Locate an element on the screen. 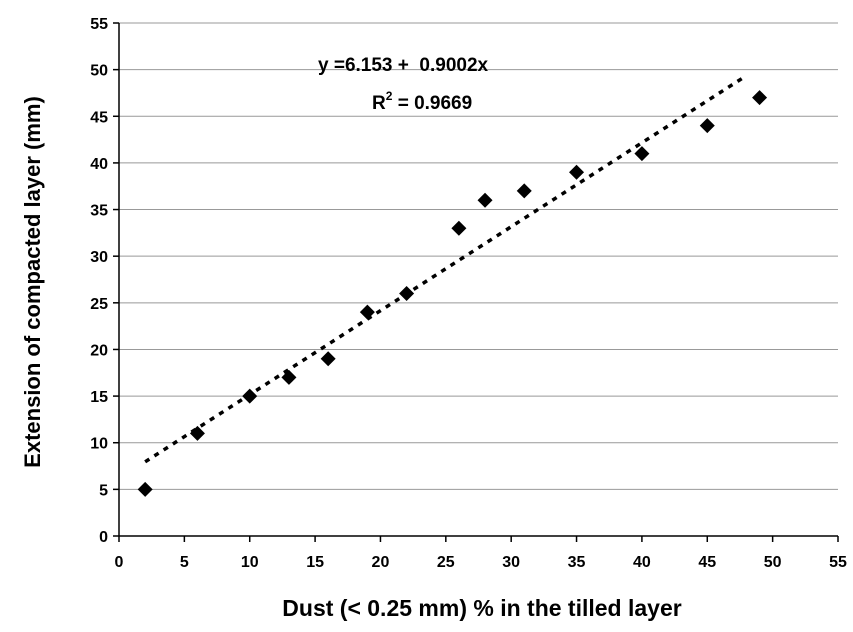  x-tick-label: 20 is located at coordinates (381, 562).